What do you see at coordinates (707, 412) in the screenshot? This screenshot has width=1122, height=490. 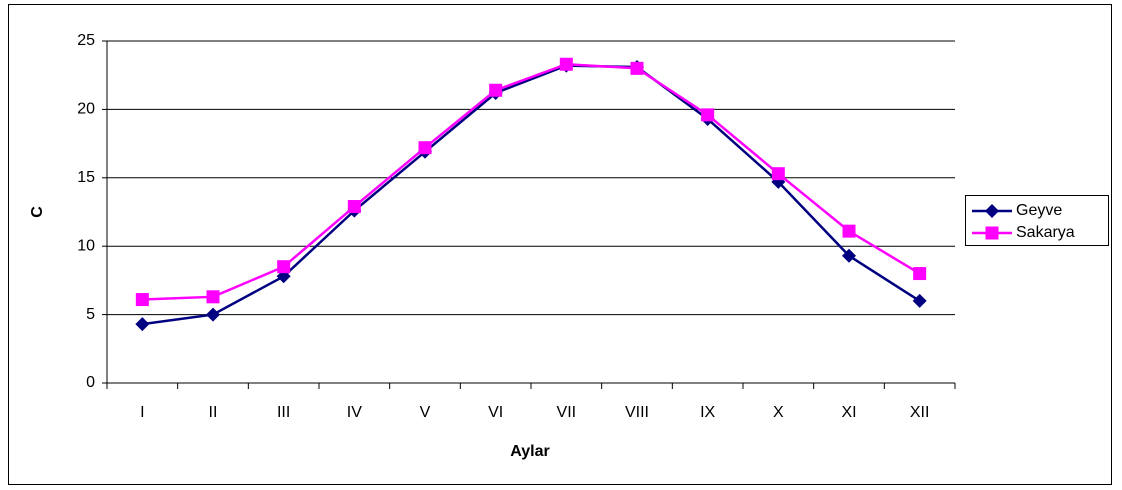 I see `x-tick-label: IX` at bounding box center [707, 412].